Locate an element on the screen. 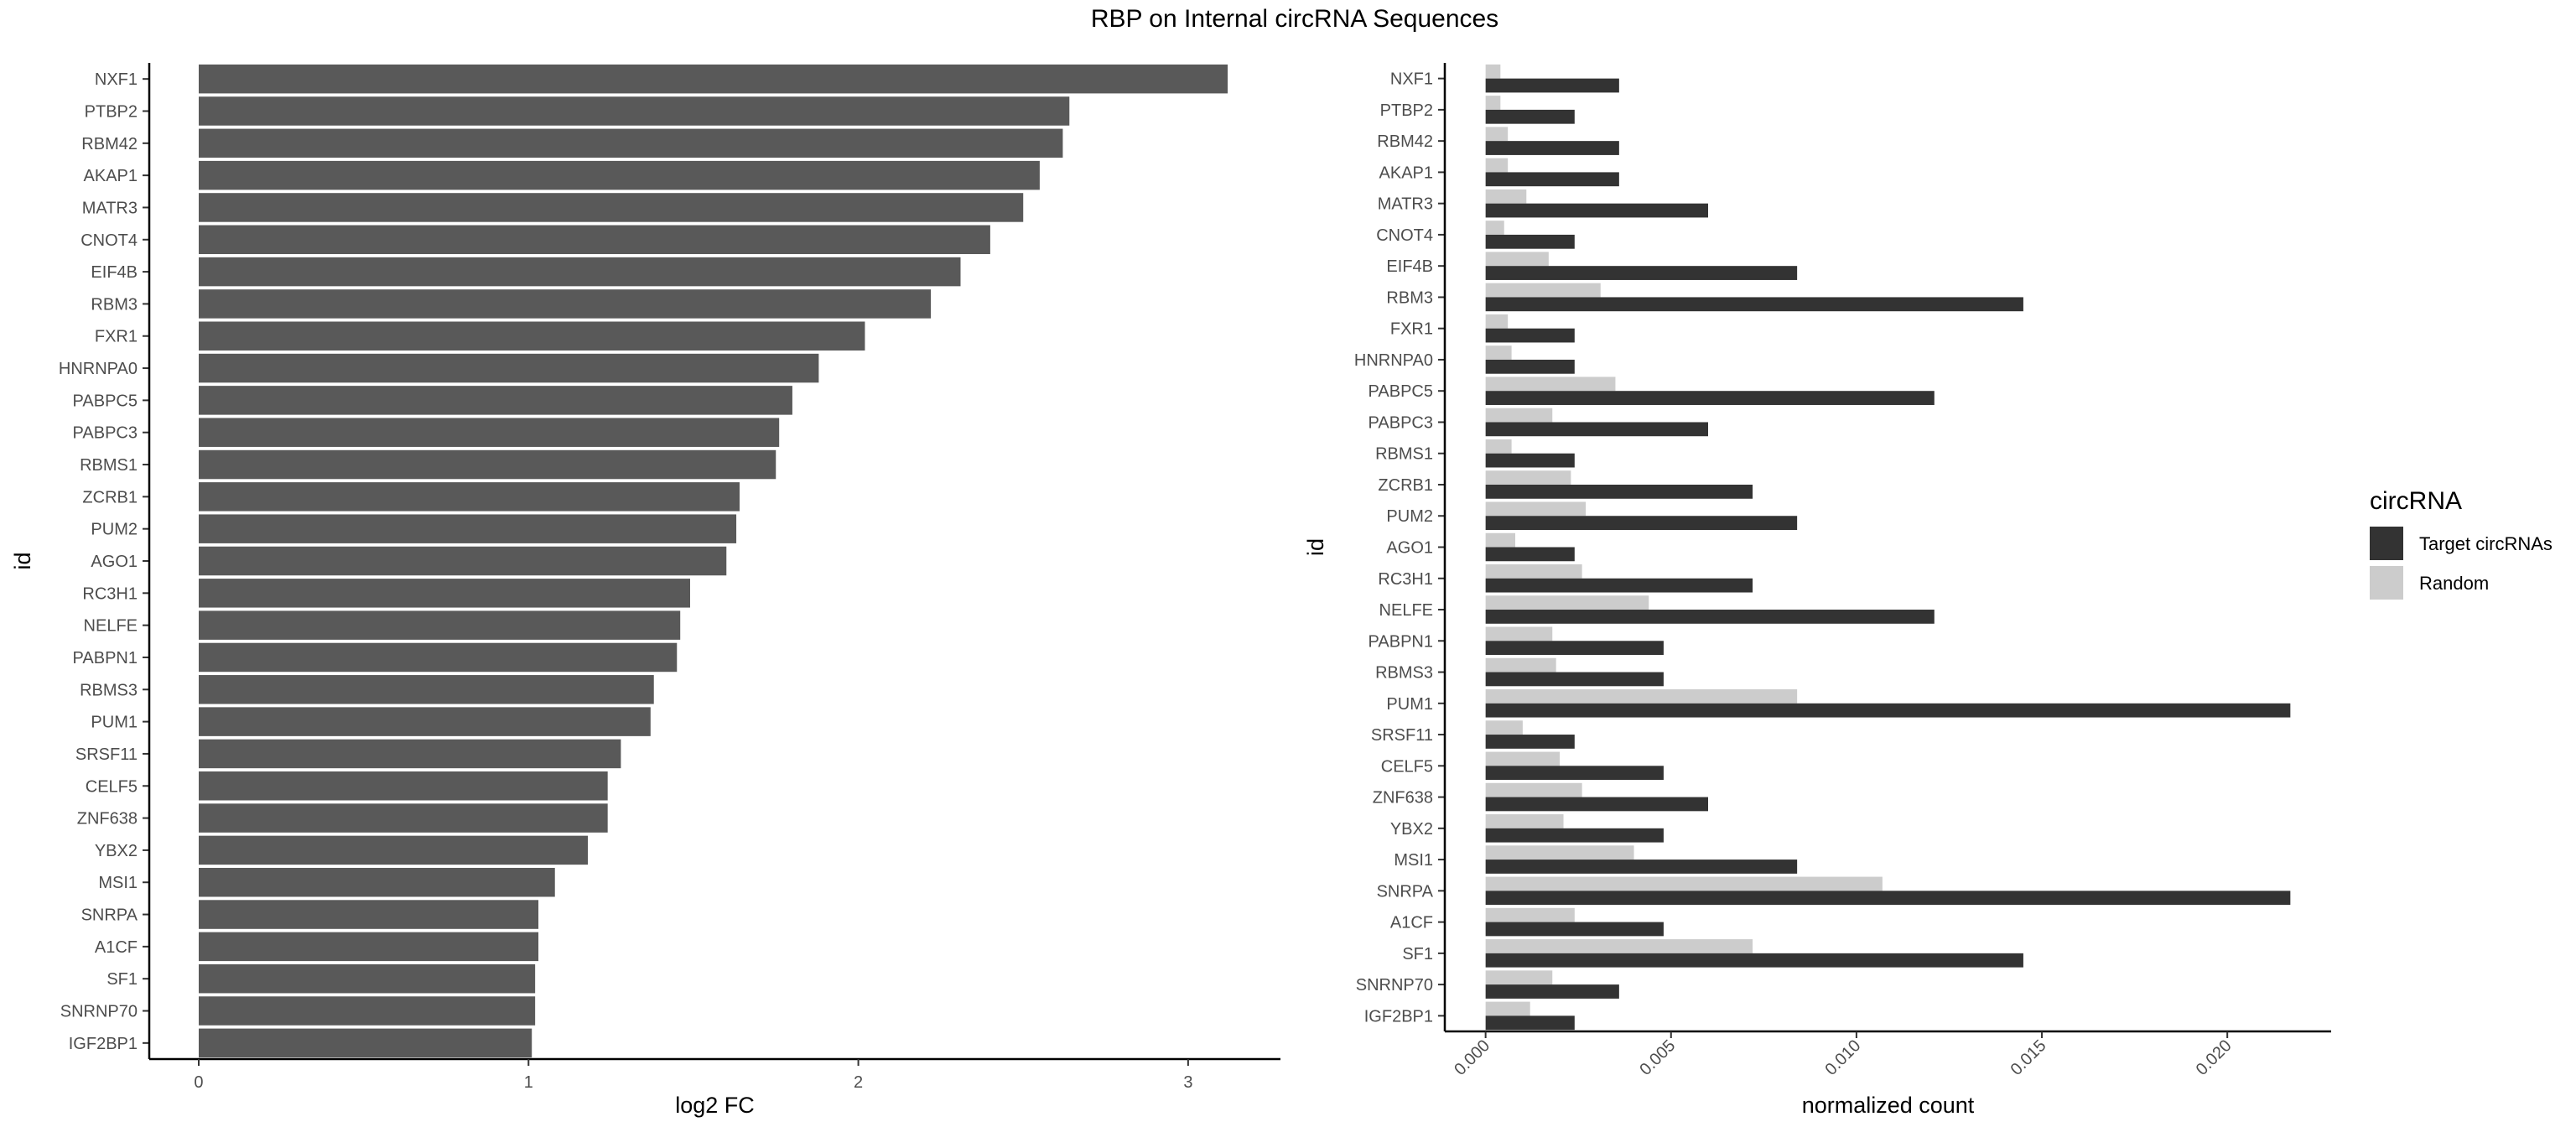 The height and width of the screenshot is (1127, 2576). x-tick-label: 2 is located at coordinates (858, 1082).